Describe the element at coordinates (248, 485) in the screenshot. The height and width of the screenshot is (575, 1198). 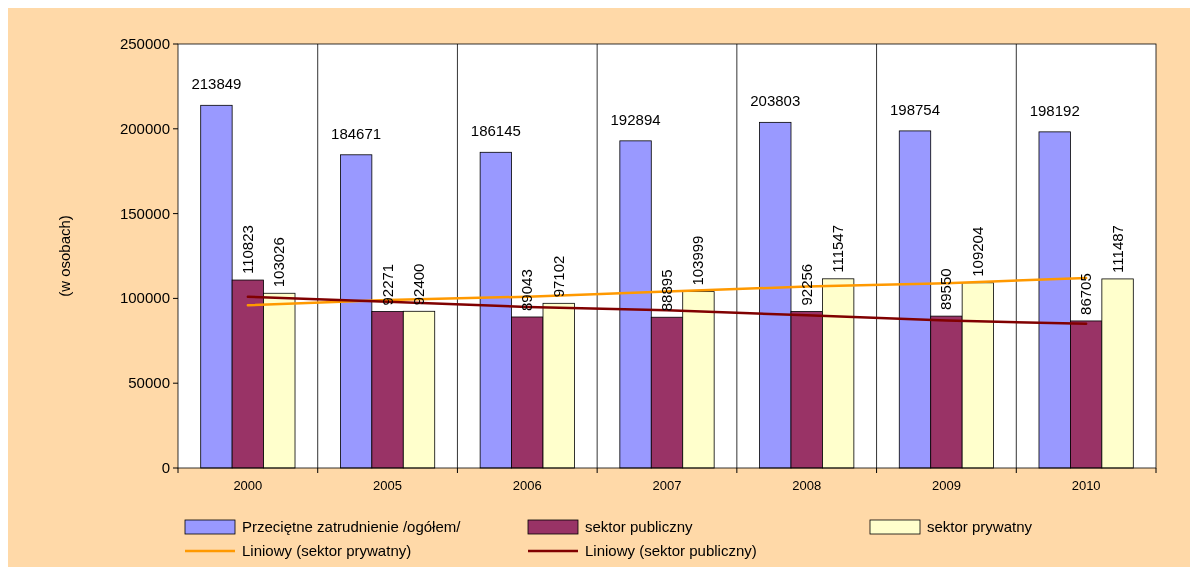
I see `x-tick-label: 2000` at that location.